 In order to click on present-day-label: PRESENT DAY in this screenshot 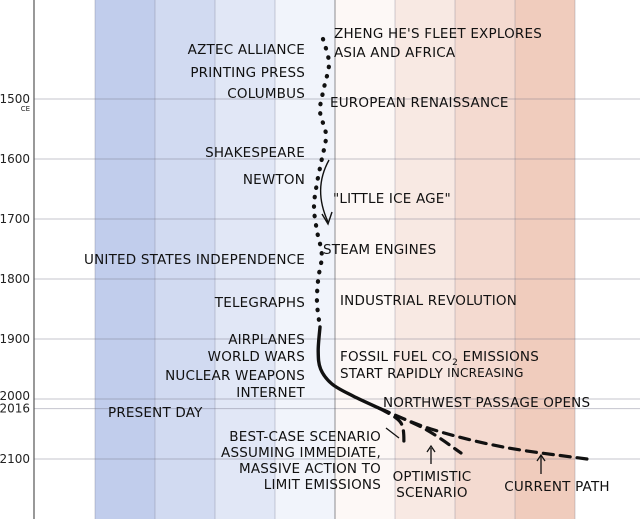, I will do `click(155, 413)`.